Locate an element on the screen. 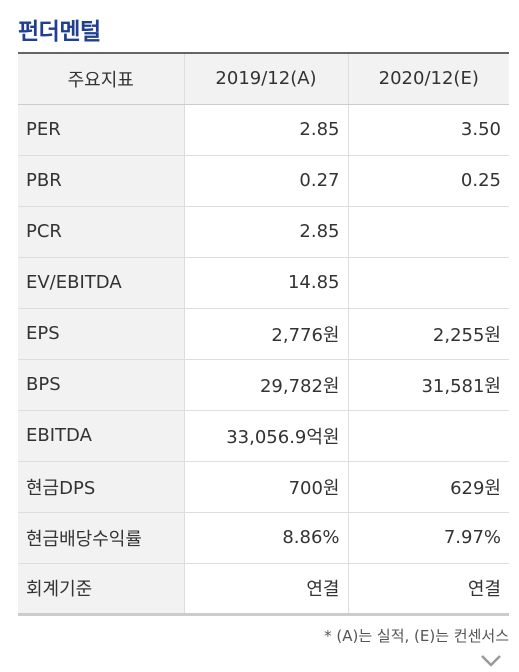 The image size is (519, 672). chevron-down-icon is located at coordinates (491, 661).